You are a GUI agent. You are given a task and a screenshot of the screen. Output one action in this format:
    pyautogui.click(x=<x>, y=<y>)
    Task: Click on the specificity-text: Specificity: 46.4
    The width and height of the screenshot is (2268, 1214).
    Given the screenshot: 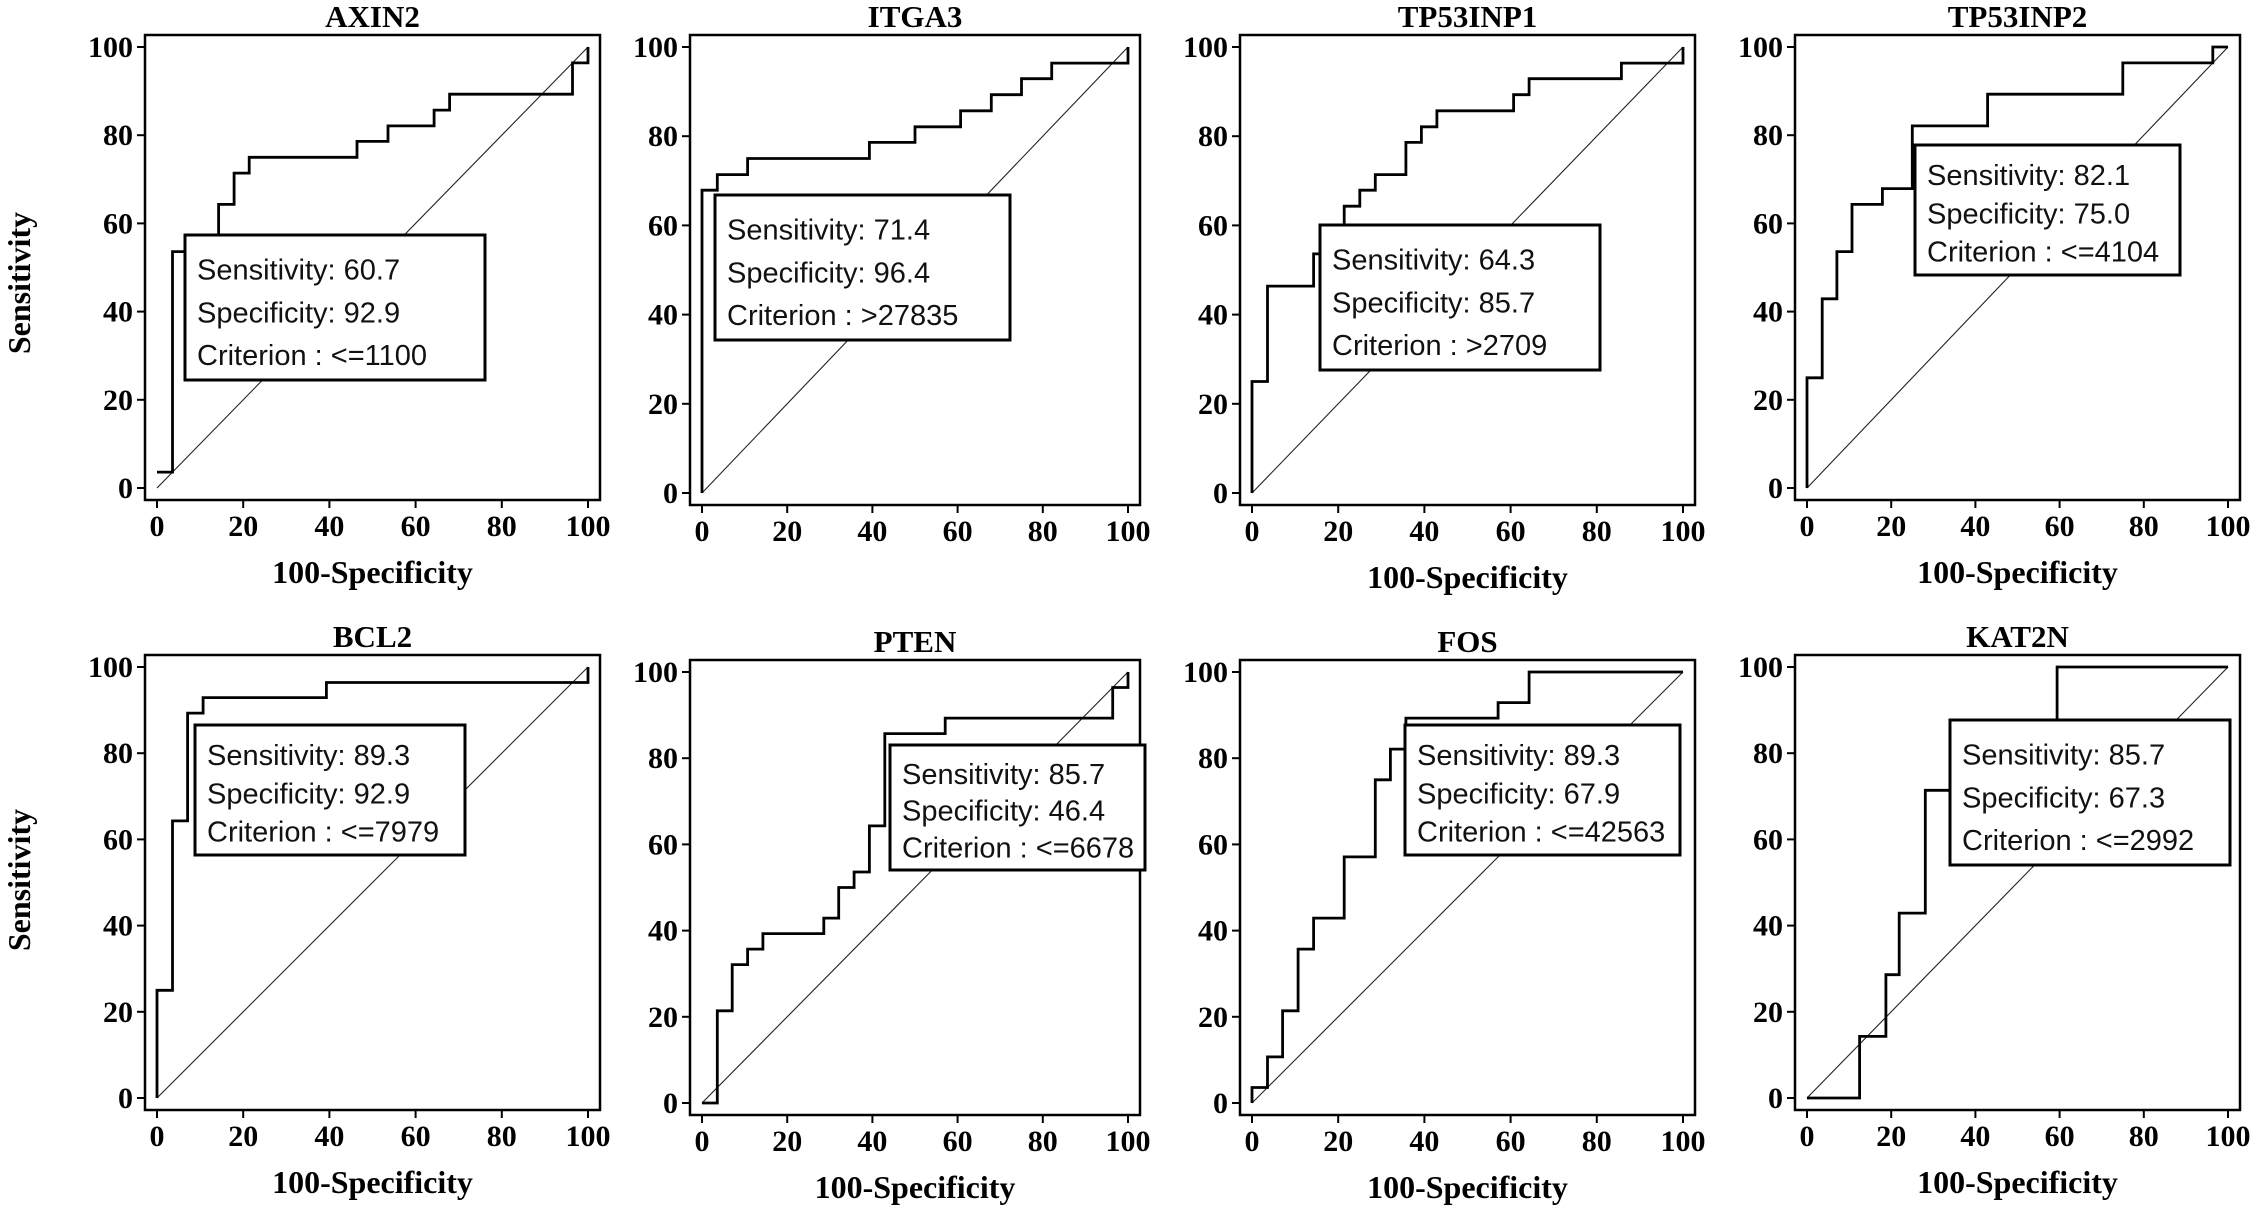 What is the action you would take?
    pyautogui.click(x=1003, y=812)
    